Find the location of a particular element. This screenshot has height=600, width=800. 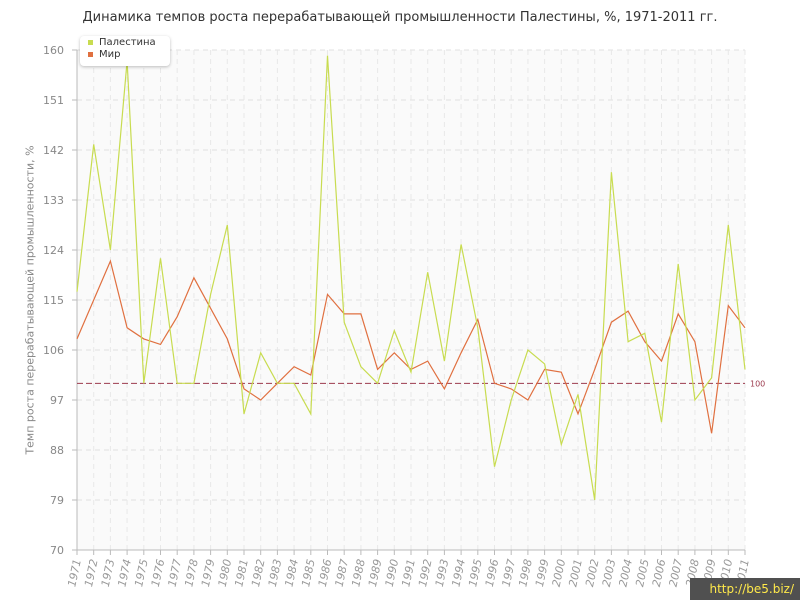

x-tick-label: 1997 is located at coordinates (509, 573).